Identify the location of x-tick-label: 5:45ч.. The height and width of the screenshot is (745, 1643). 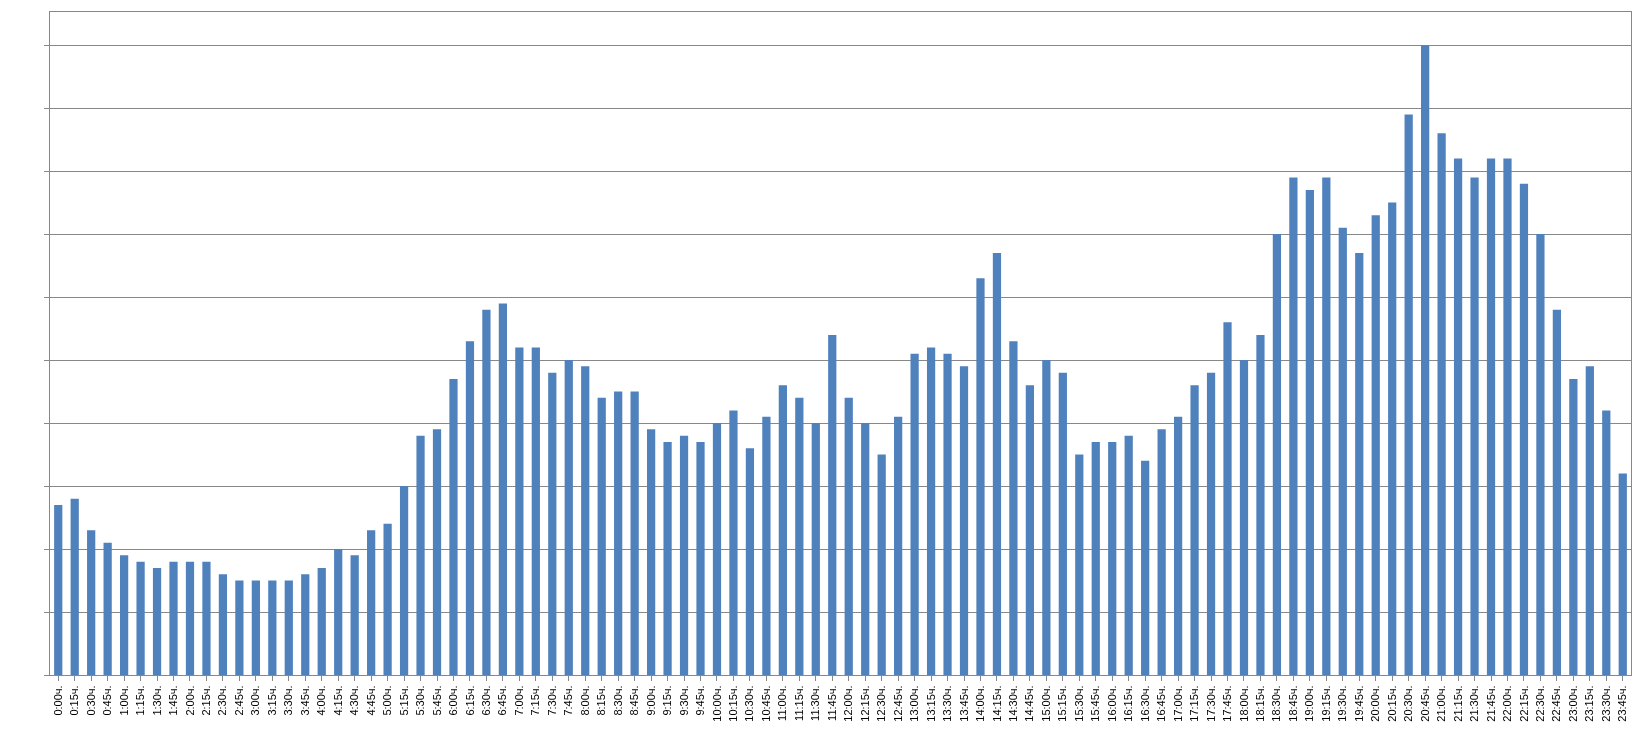
(436, 700).